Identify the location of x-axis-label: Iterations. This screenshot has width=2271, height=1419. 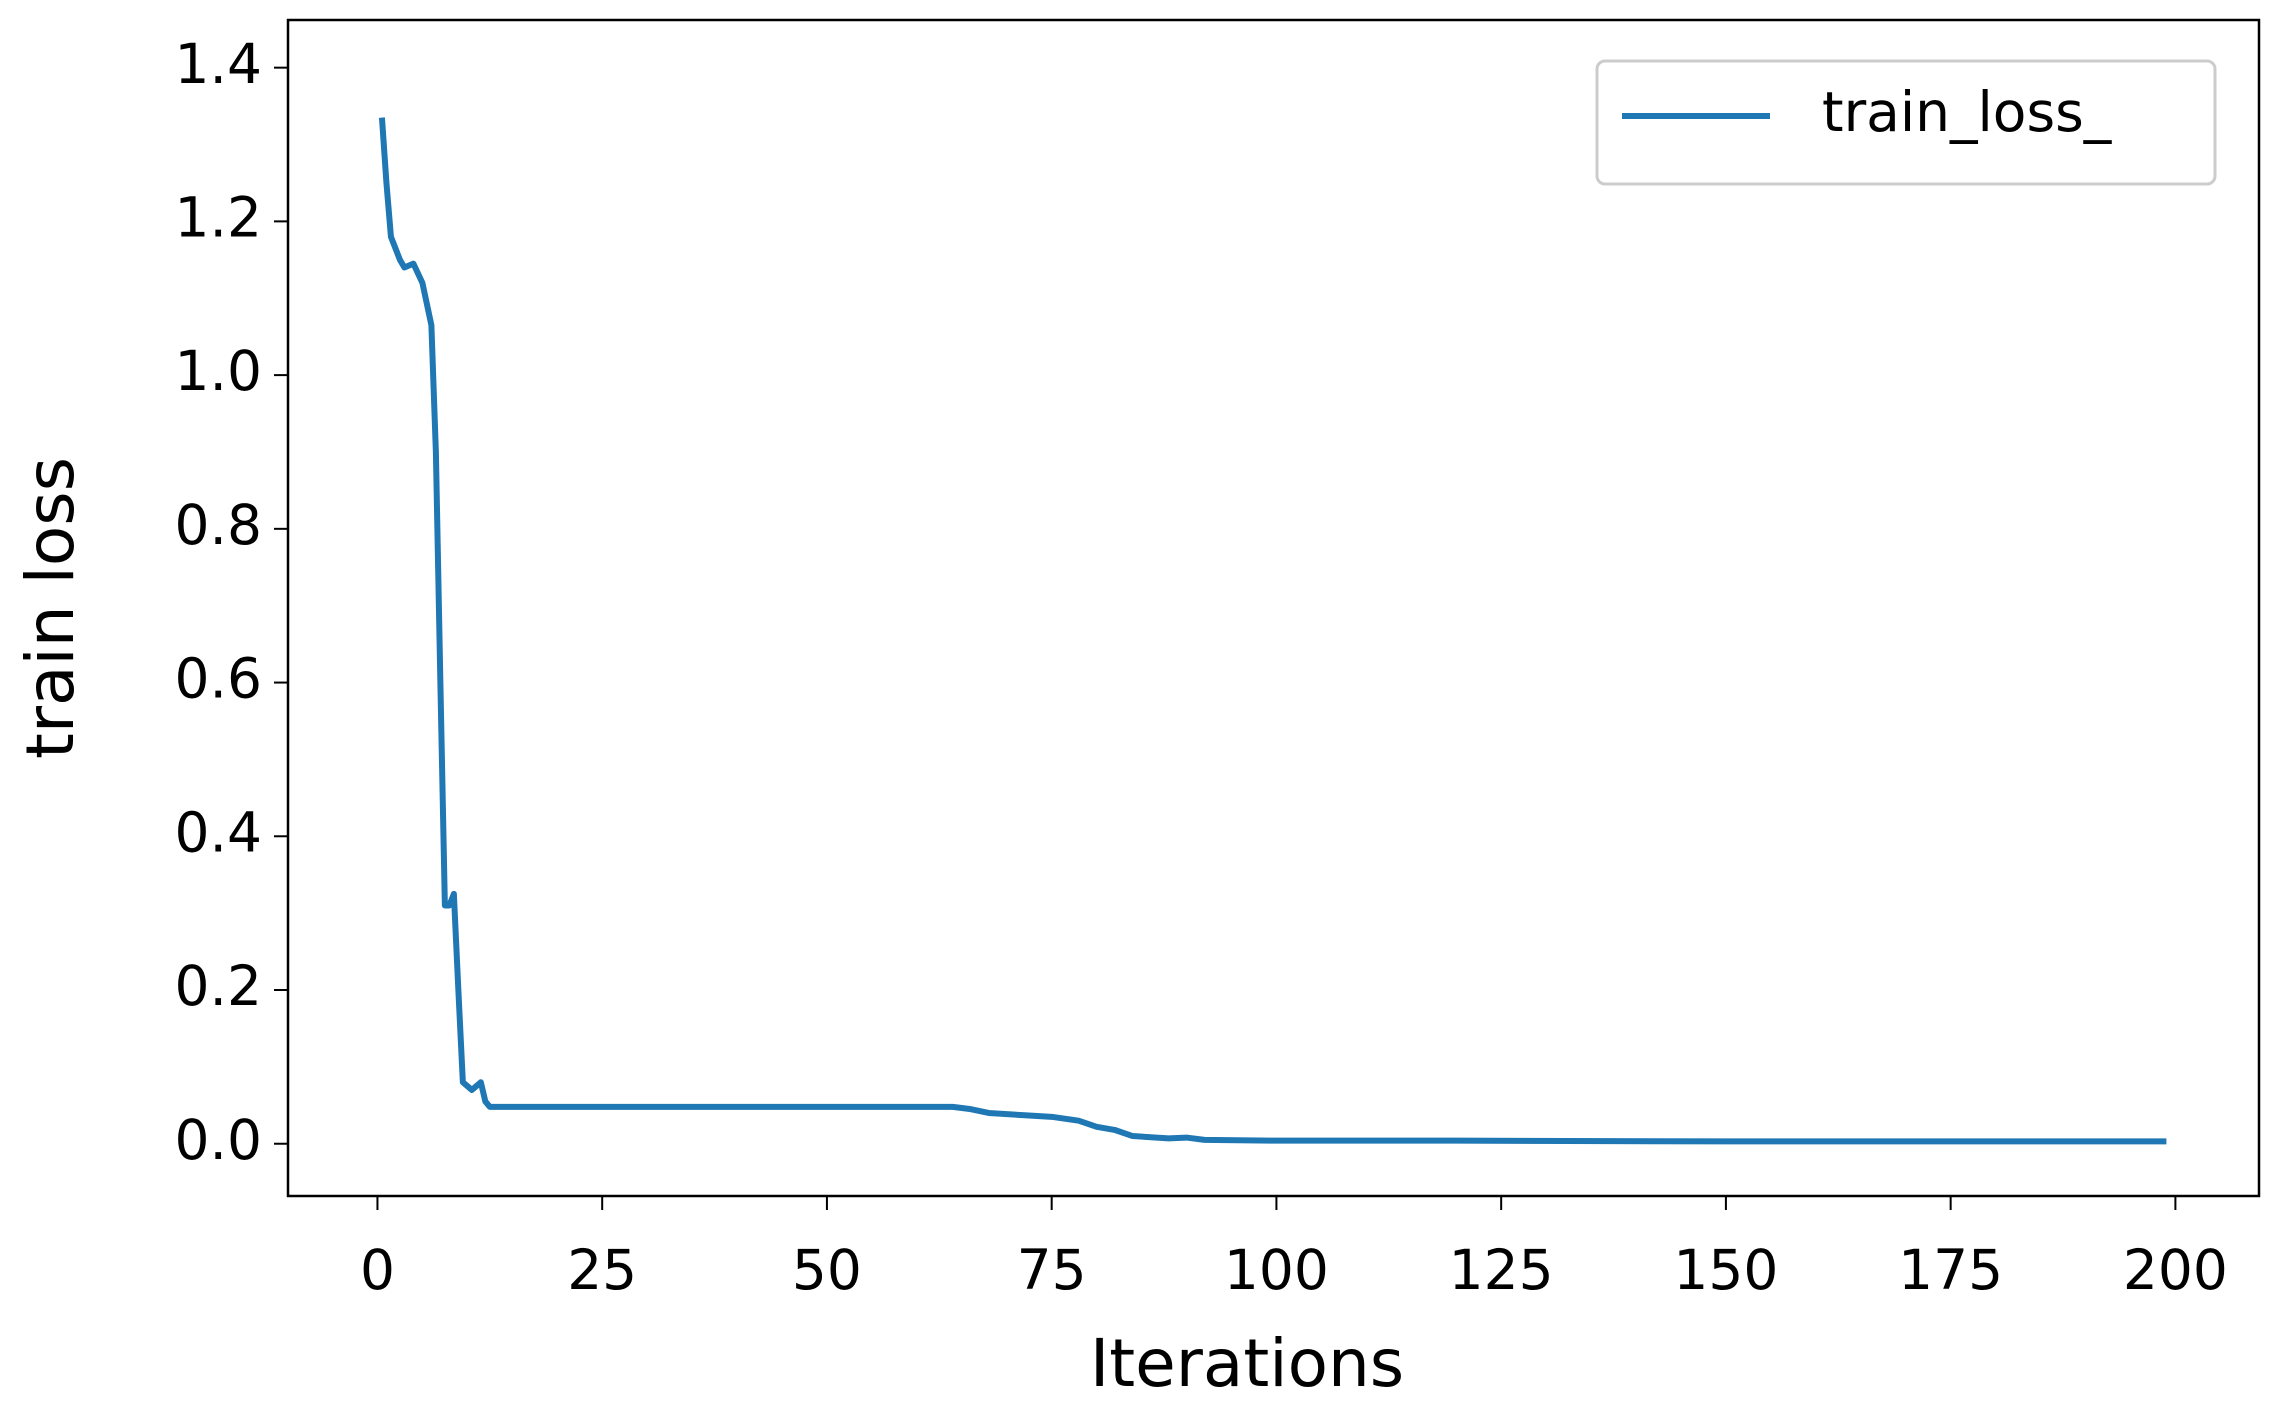
(1247, 1363).